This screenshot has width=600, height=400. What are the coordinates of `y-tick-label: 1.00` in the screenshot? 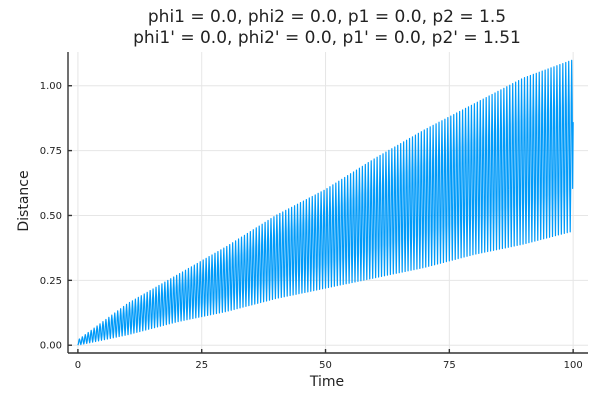 It's located at (51, 86).